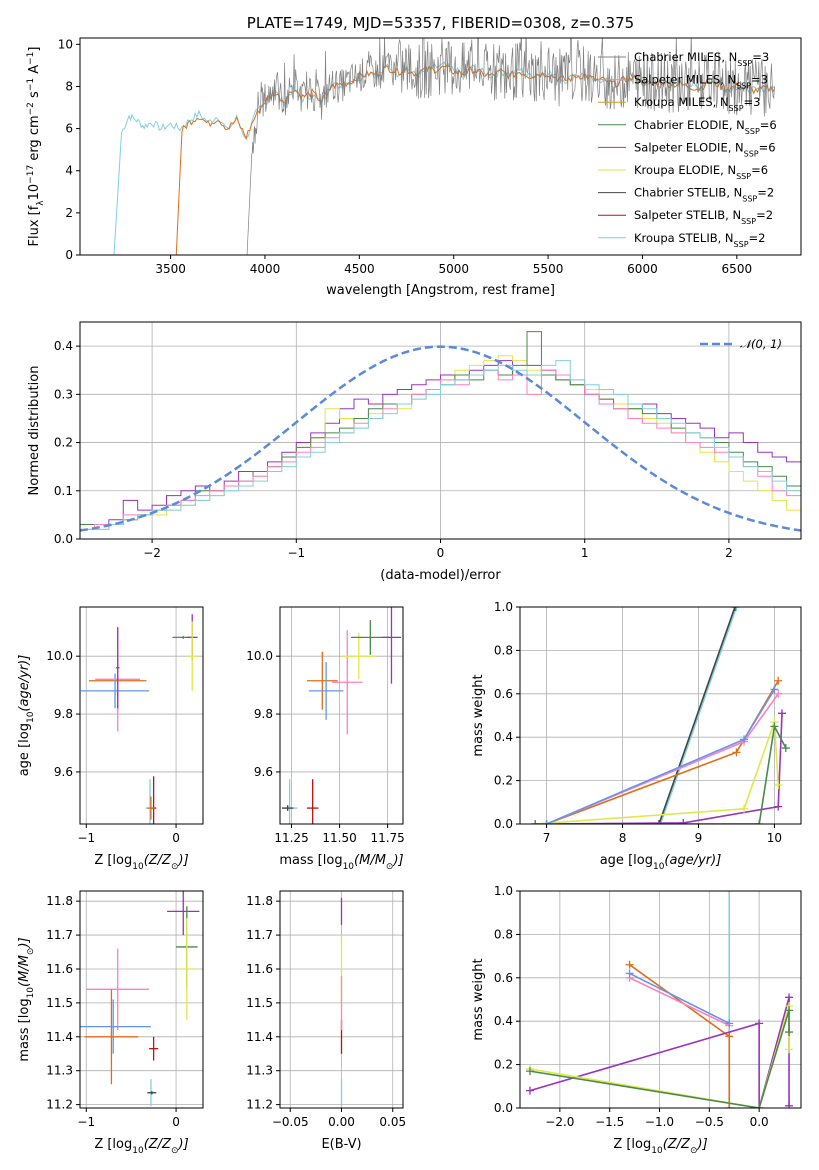  What do you see at coordinates (69, 129) in the screenshot?
I see `spectrum-ytick-label: 6` at bounding box center [69, 129].